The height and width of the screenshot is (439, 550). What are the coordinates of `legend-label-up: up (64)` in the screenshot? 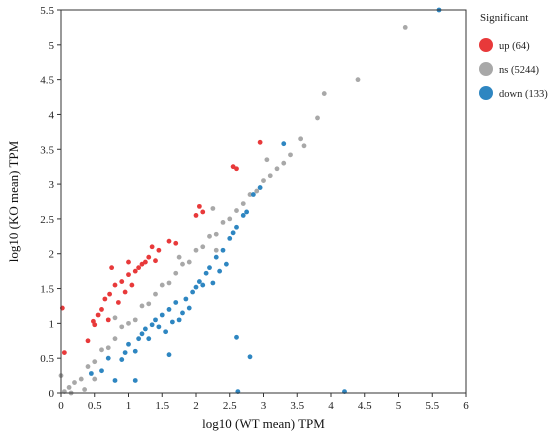 It's located at (514, 46).